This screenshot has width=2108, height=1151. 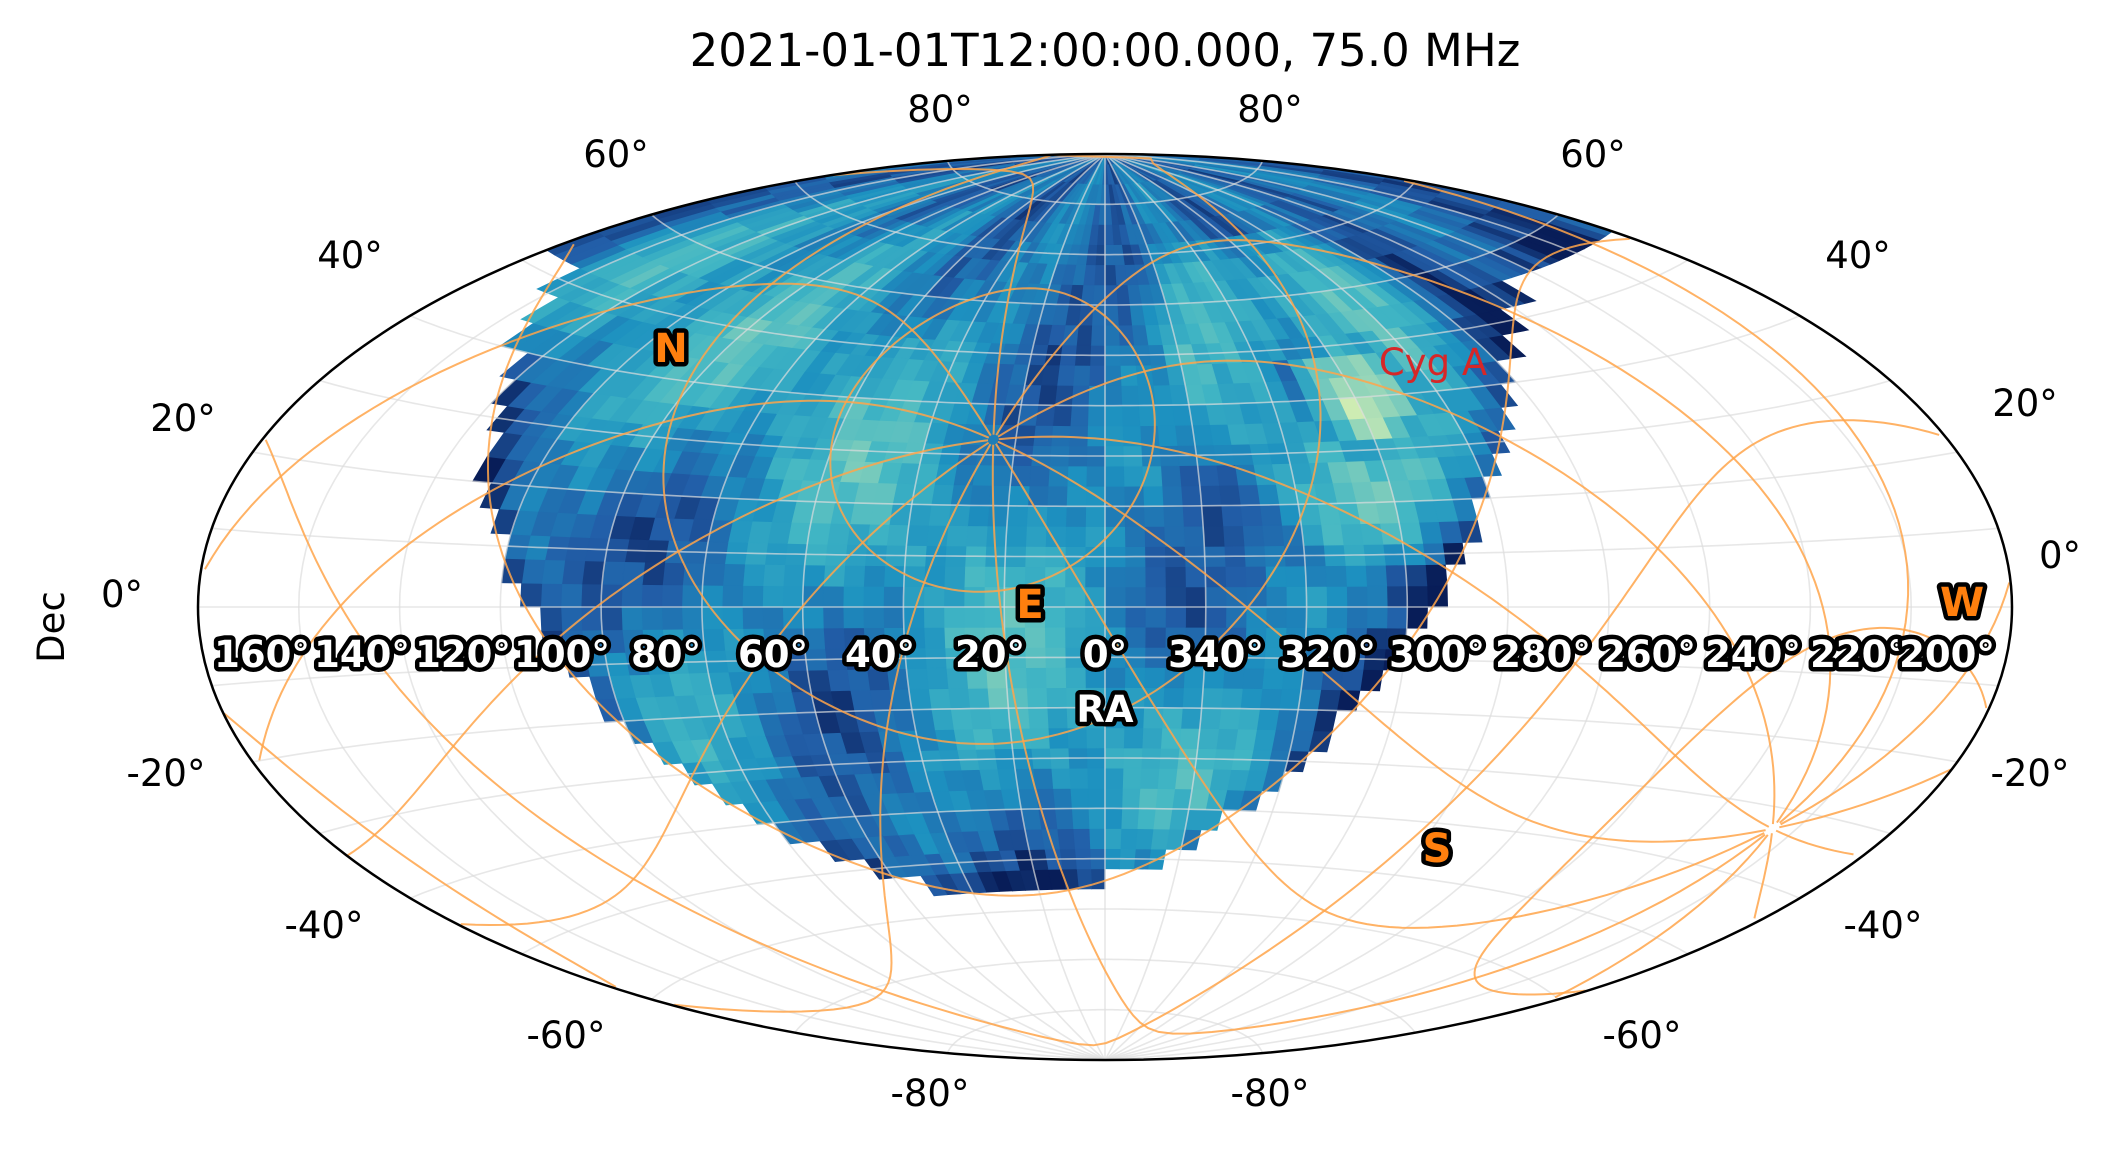 I want to click on dec-tick-label: 40°, so click(x=1858, y=255).